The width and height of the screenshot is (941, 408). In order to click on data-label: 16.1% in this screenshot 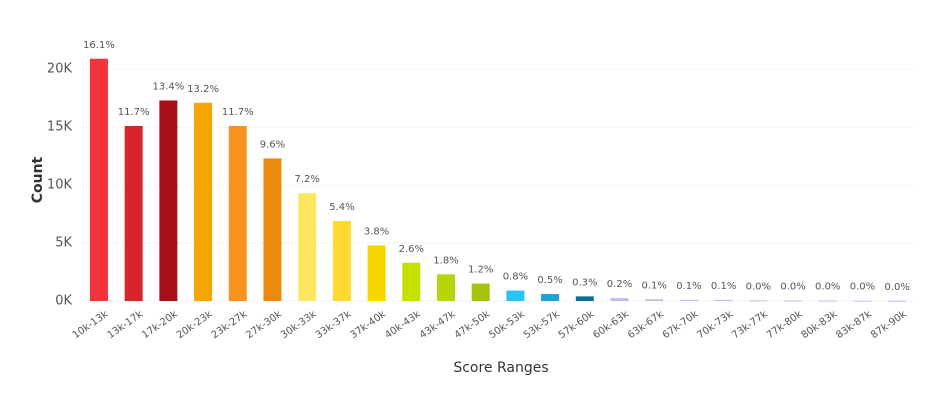, I will do `click(99, 45)`.